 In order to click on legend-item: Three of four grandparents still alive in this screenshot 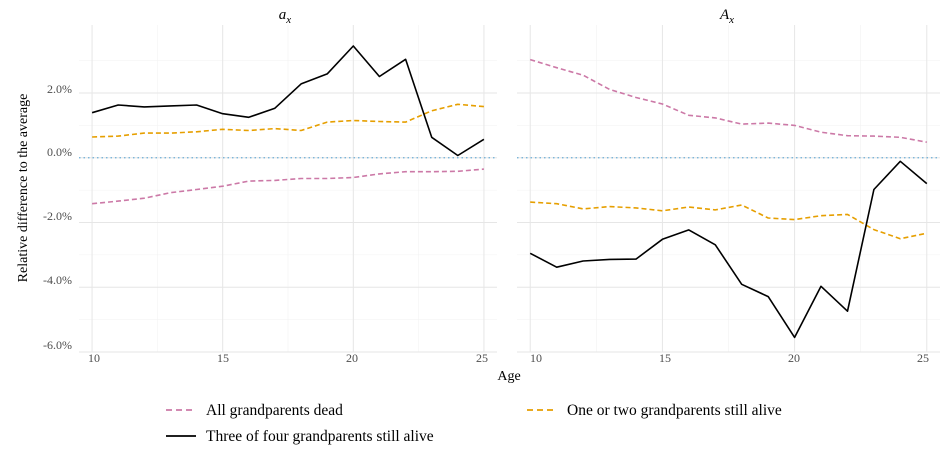, I will do `click(300, 436)`.